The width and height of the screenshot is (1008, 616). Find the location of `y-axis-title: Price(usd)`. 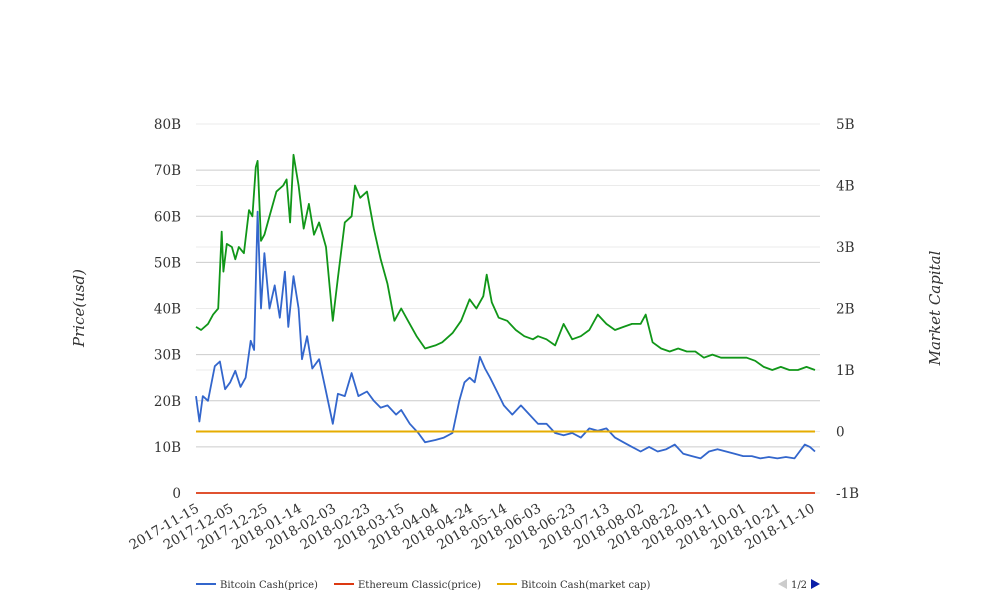

y-axis-title: Price(usd) is located at coordinates (79, 308).